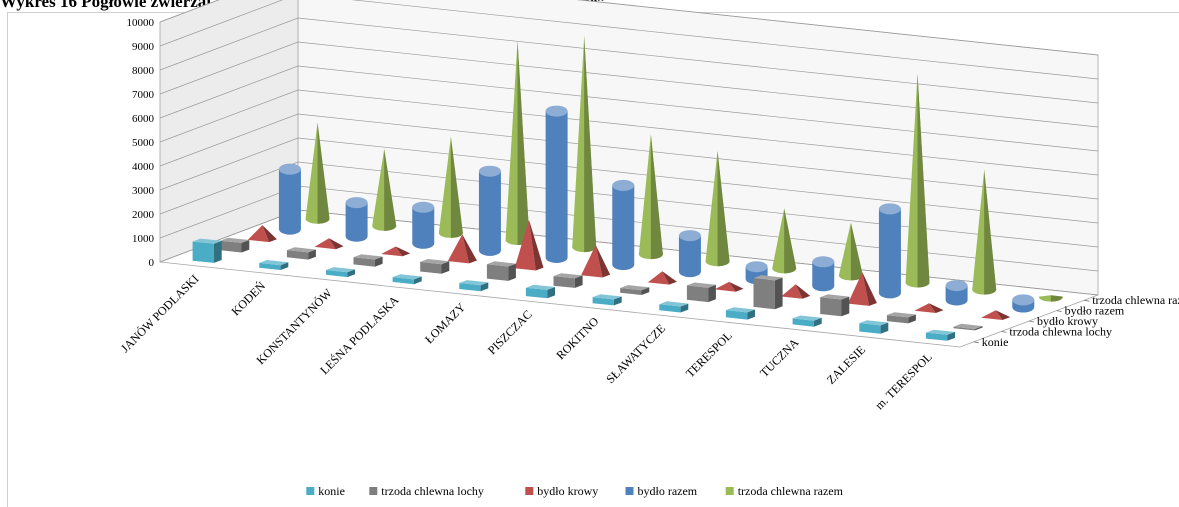 The image size is (1179, 507). Describe the element at coordinates (152, 263) in the screenshot. I see `y-tick-label: 0` at that location.